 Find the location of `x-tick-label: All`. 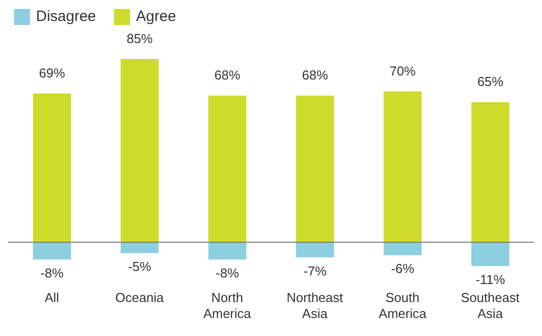

x-tick-label: All is located at coordinates (52, 297).